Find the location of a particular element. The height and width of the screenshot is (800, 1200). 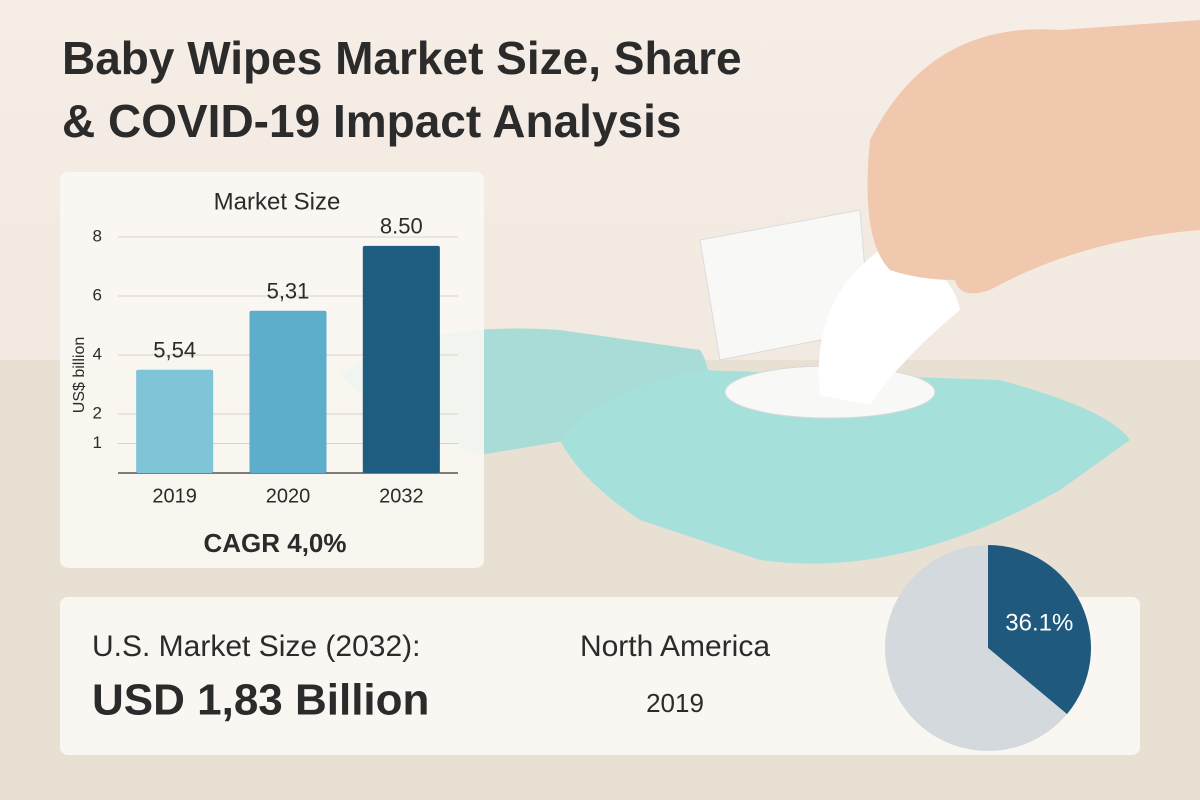

y-tick-label: 6 is located at coordinates (97, 294).